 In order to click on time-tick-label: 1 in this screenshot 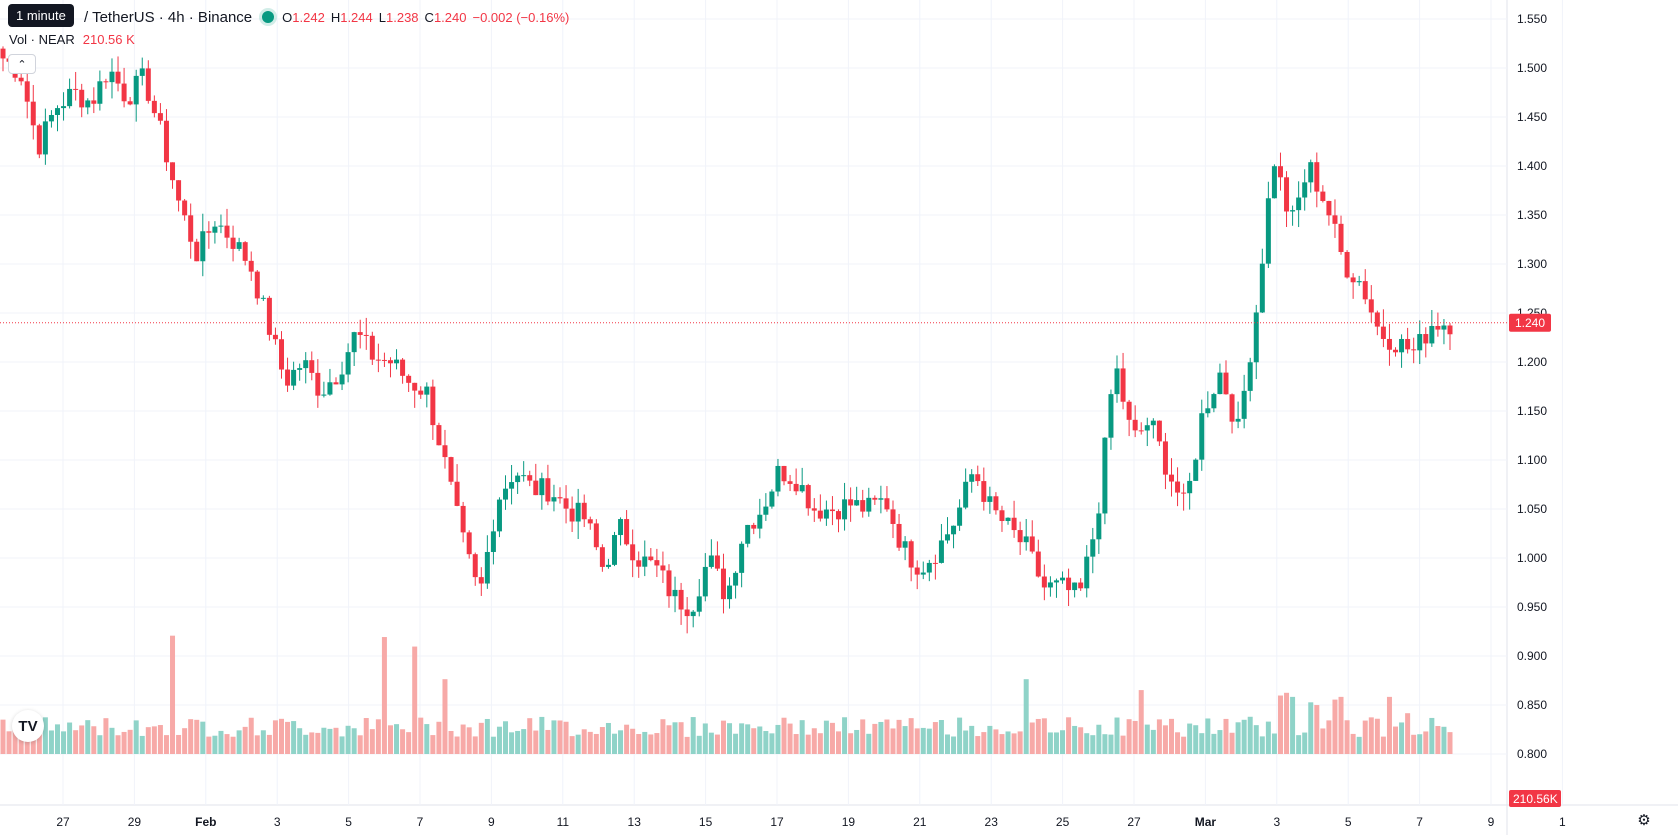, I will do `click(1562, 822)`.